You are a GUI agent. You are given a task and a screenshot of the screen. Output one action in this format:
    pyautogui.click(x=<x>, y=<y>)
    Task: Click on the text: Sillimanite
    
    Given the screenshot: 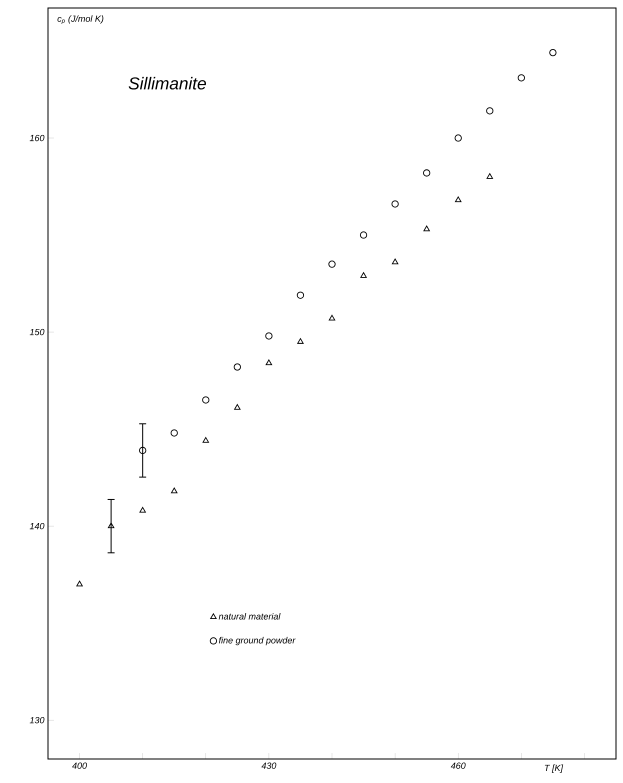 What is the action you would take?
    pyautogui.click(x=167, y=83)
    